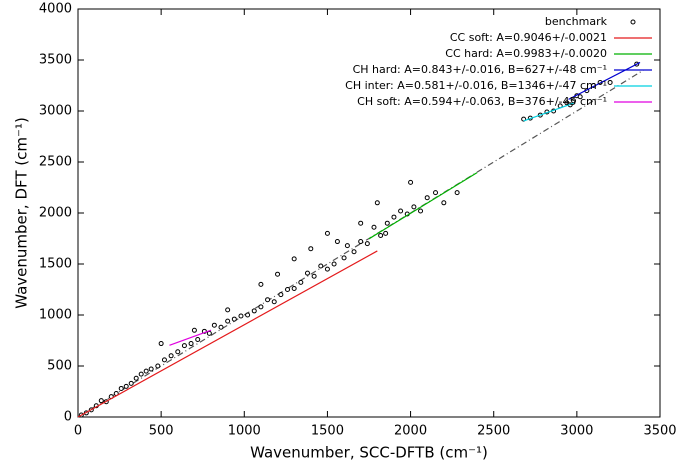 Image resolution: width=680 pixels, height=472 pixels. I want to click on y-tick-label: 0, so click(68, 417).